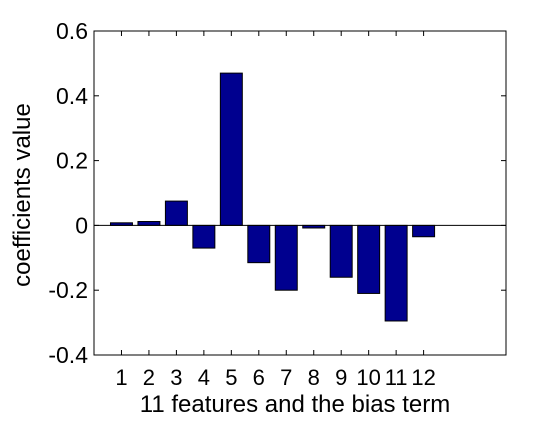  I want to click on x-tick-label: 7, so click(286, 377).